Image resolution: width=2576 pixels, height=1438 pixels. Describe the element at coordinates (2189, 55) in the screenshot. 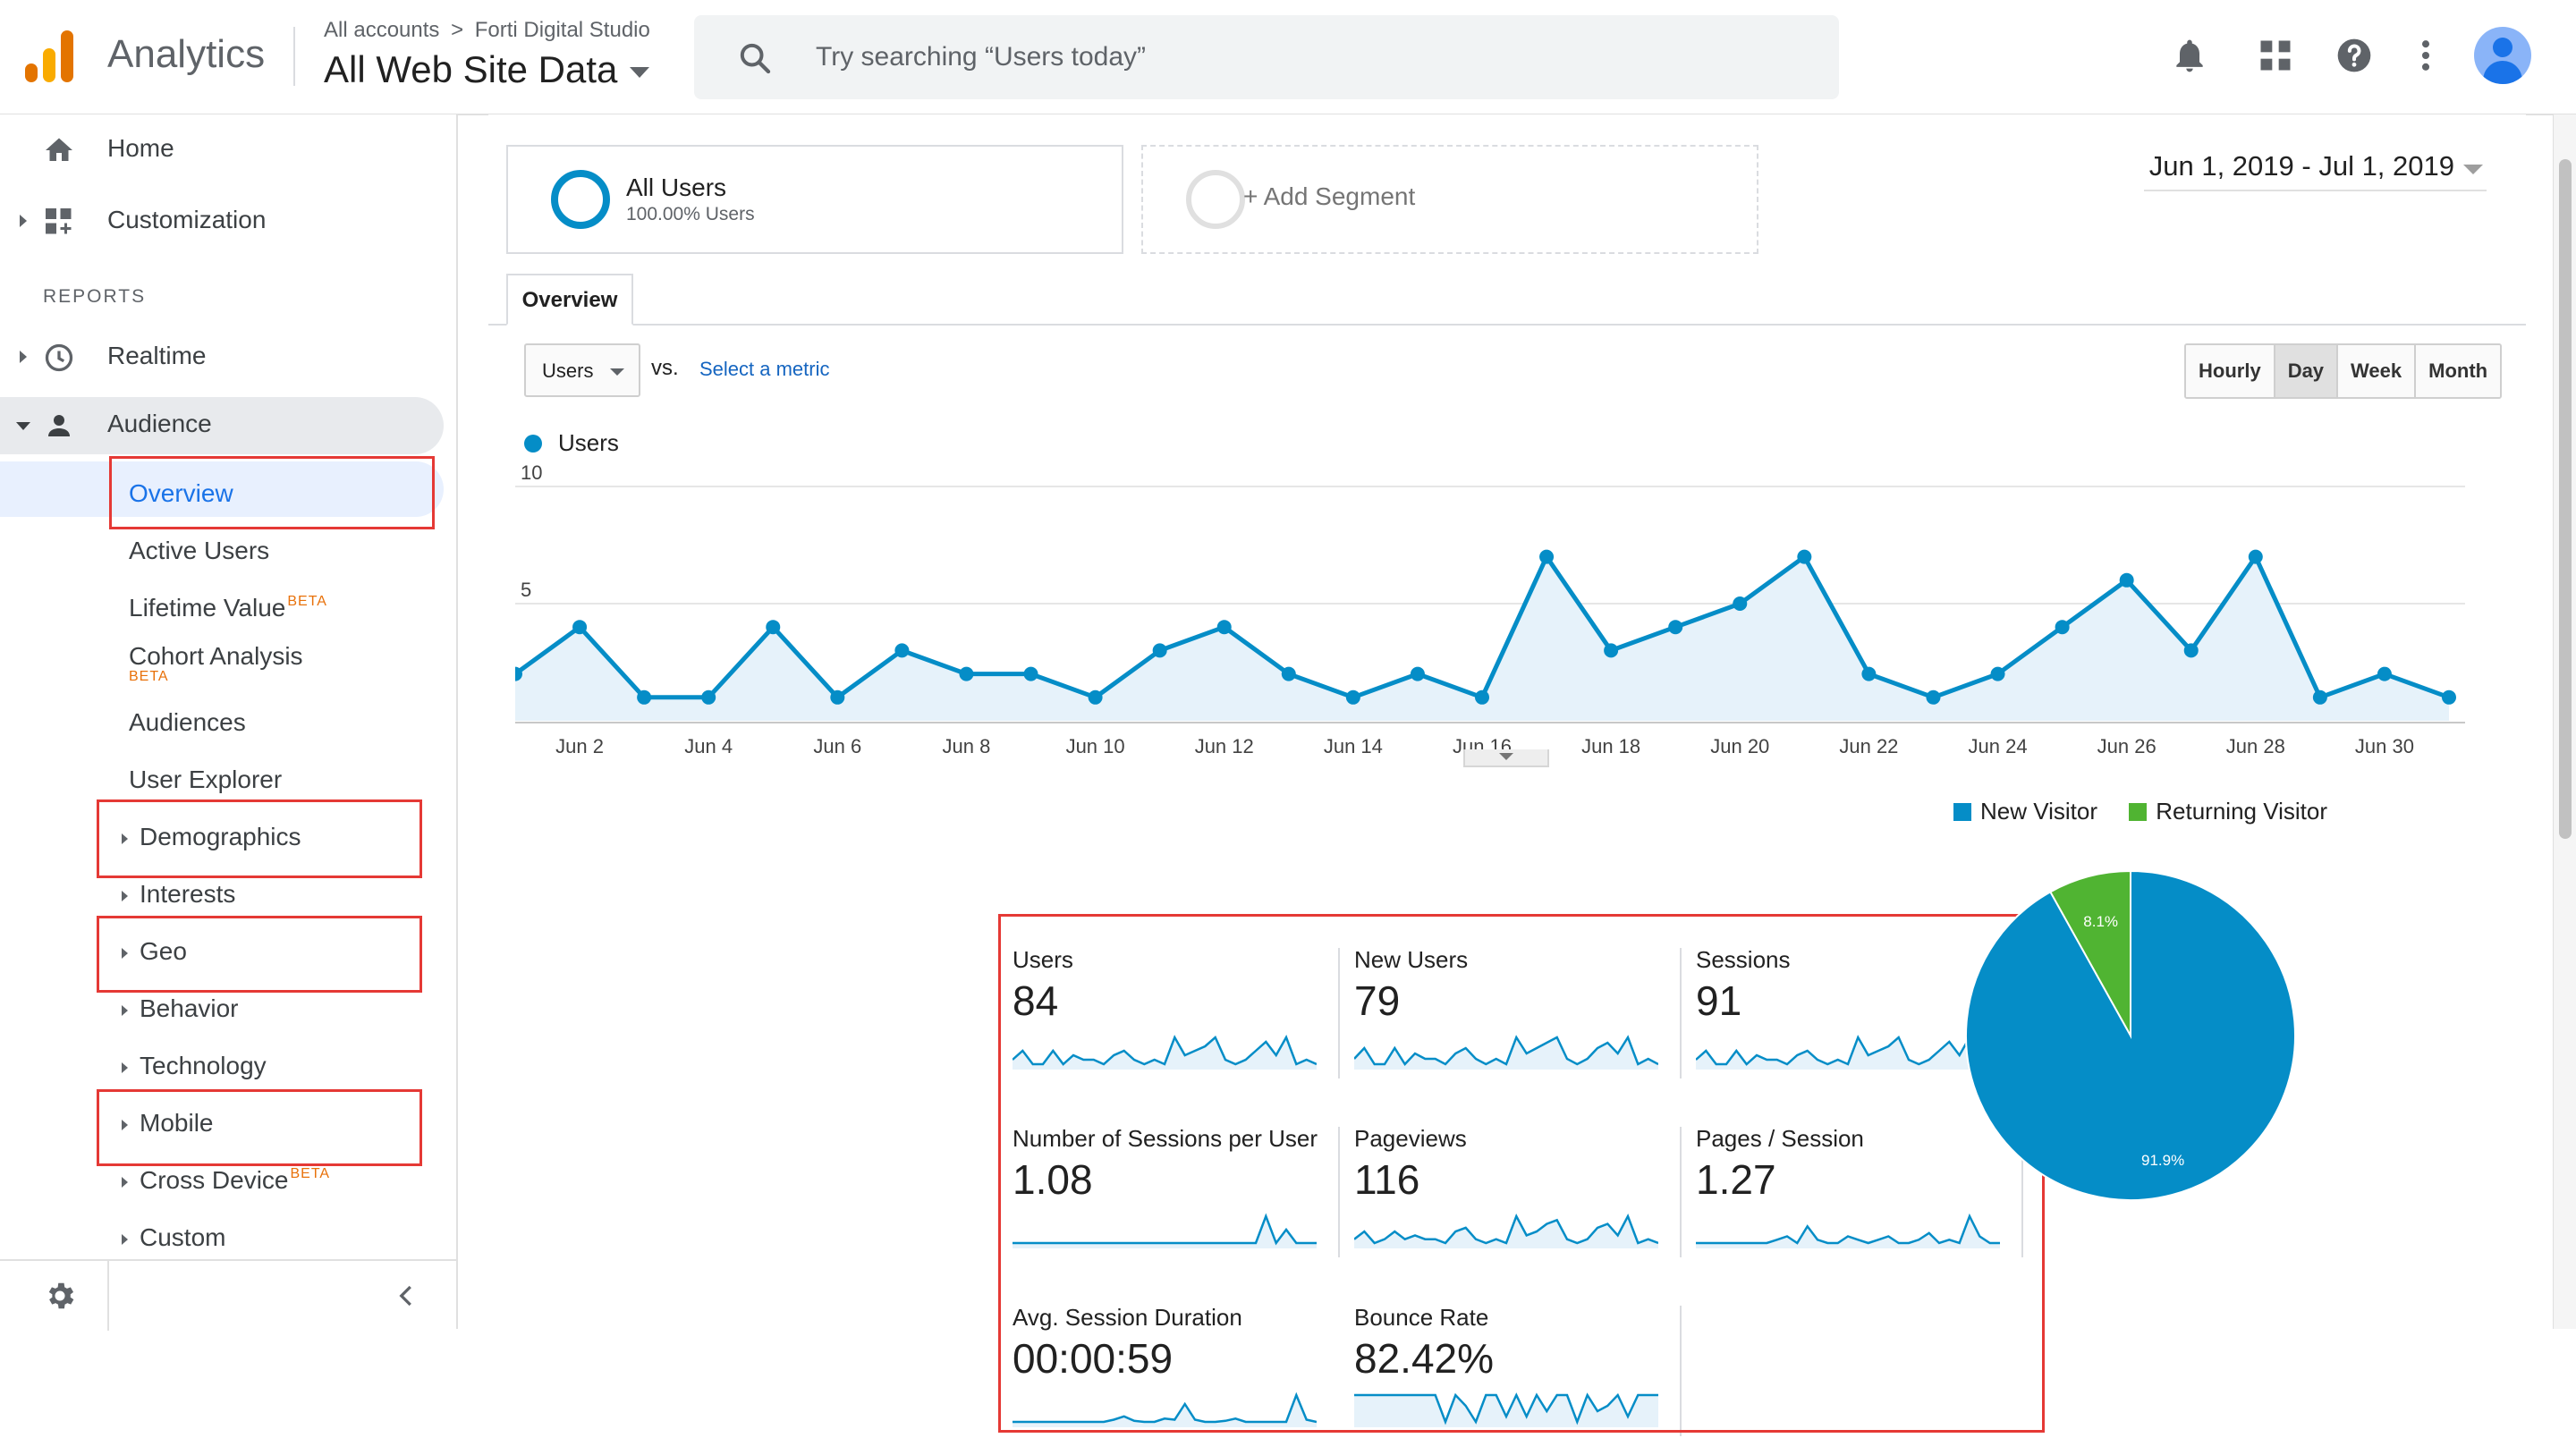

I see `bell-icon` at that location.